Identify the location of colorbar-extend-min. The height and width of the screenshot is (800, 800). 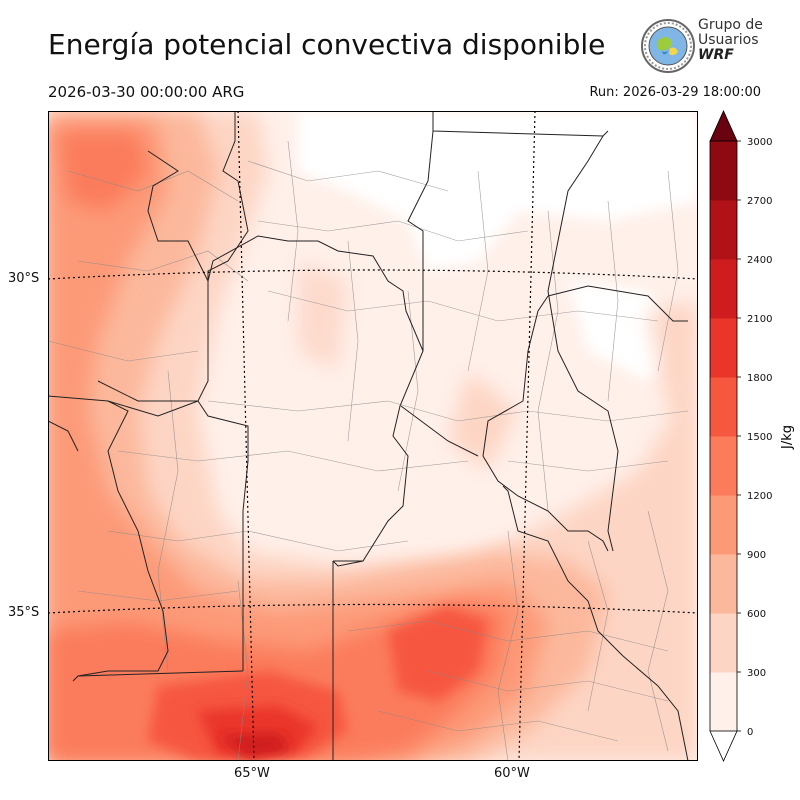
(723, 746).